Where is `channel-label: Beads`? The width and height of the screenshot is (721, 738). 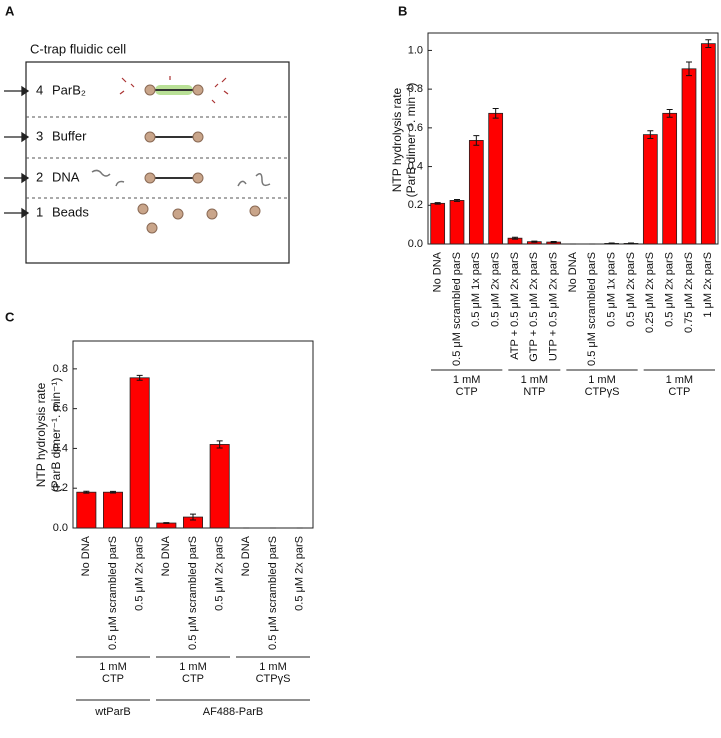
channel-label: Beads is located at coordinates (70, 211).